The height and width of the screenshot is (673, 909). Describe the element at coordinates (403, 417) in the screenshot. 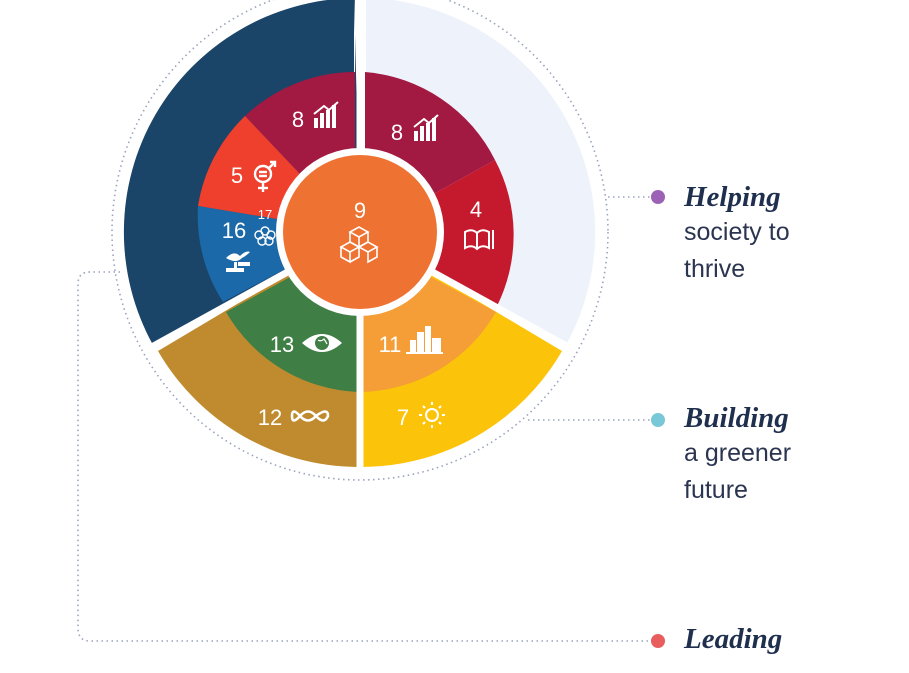

I see `goal7-number: 7` at that location.